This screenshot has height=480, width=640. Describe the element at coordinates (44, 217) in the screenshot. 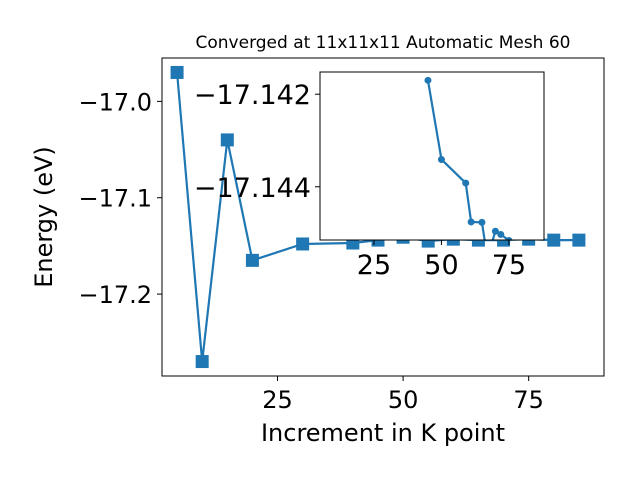

I see `y-axis-label: Energy (eV)` at that location.